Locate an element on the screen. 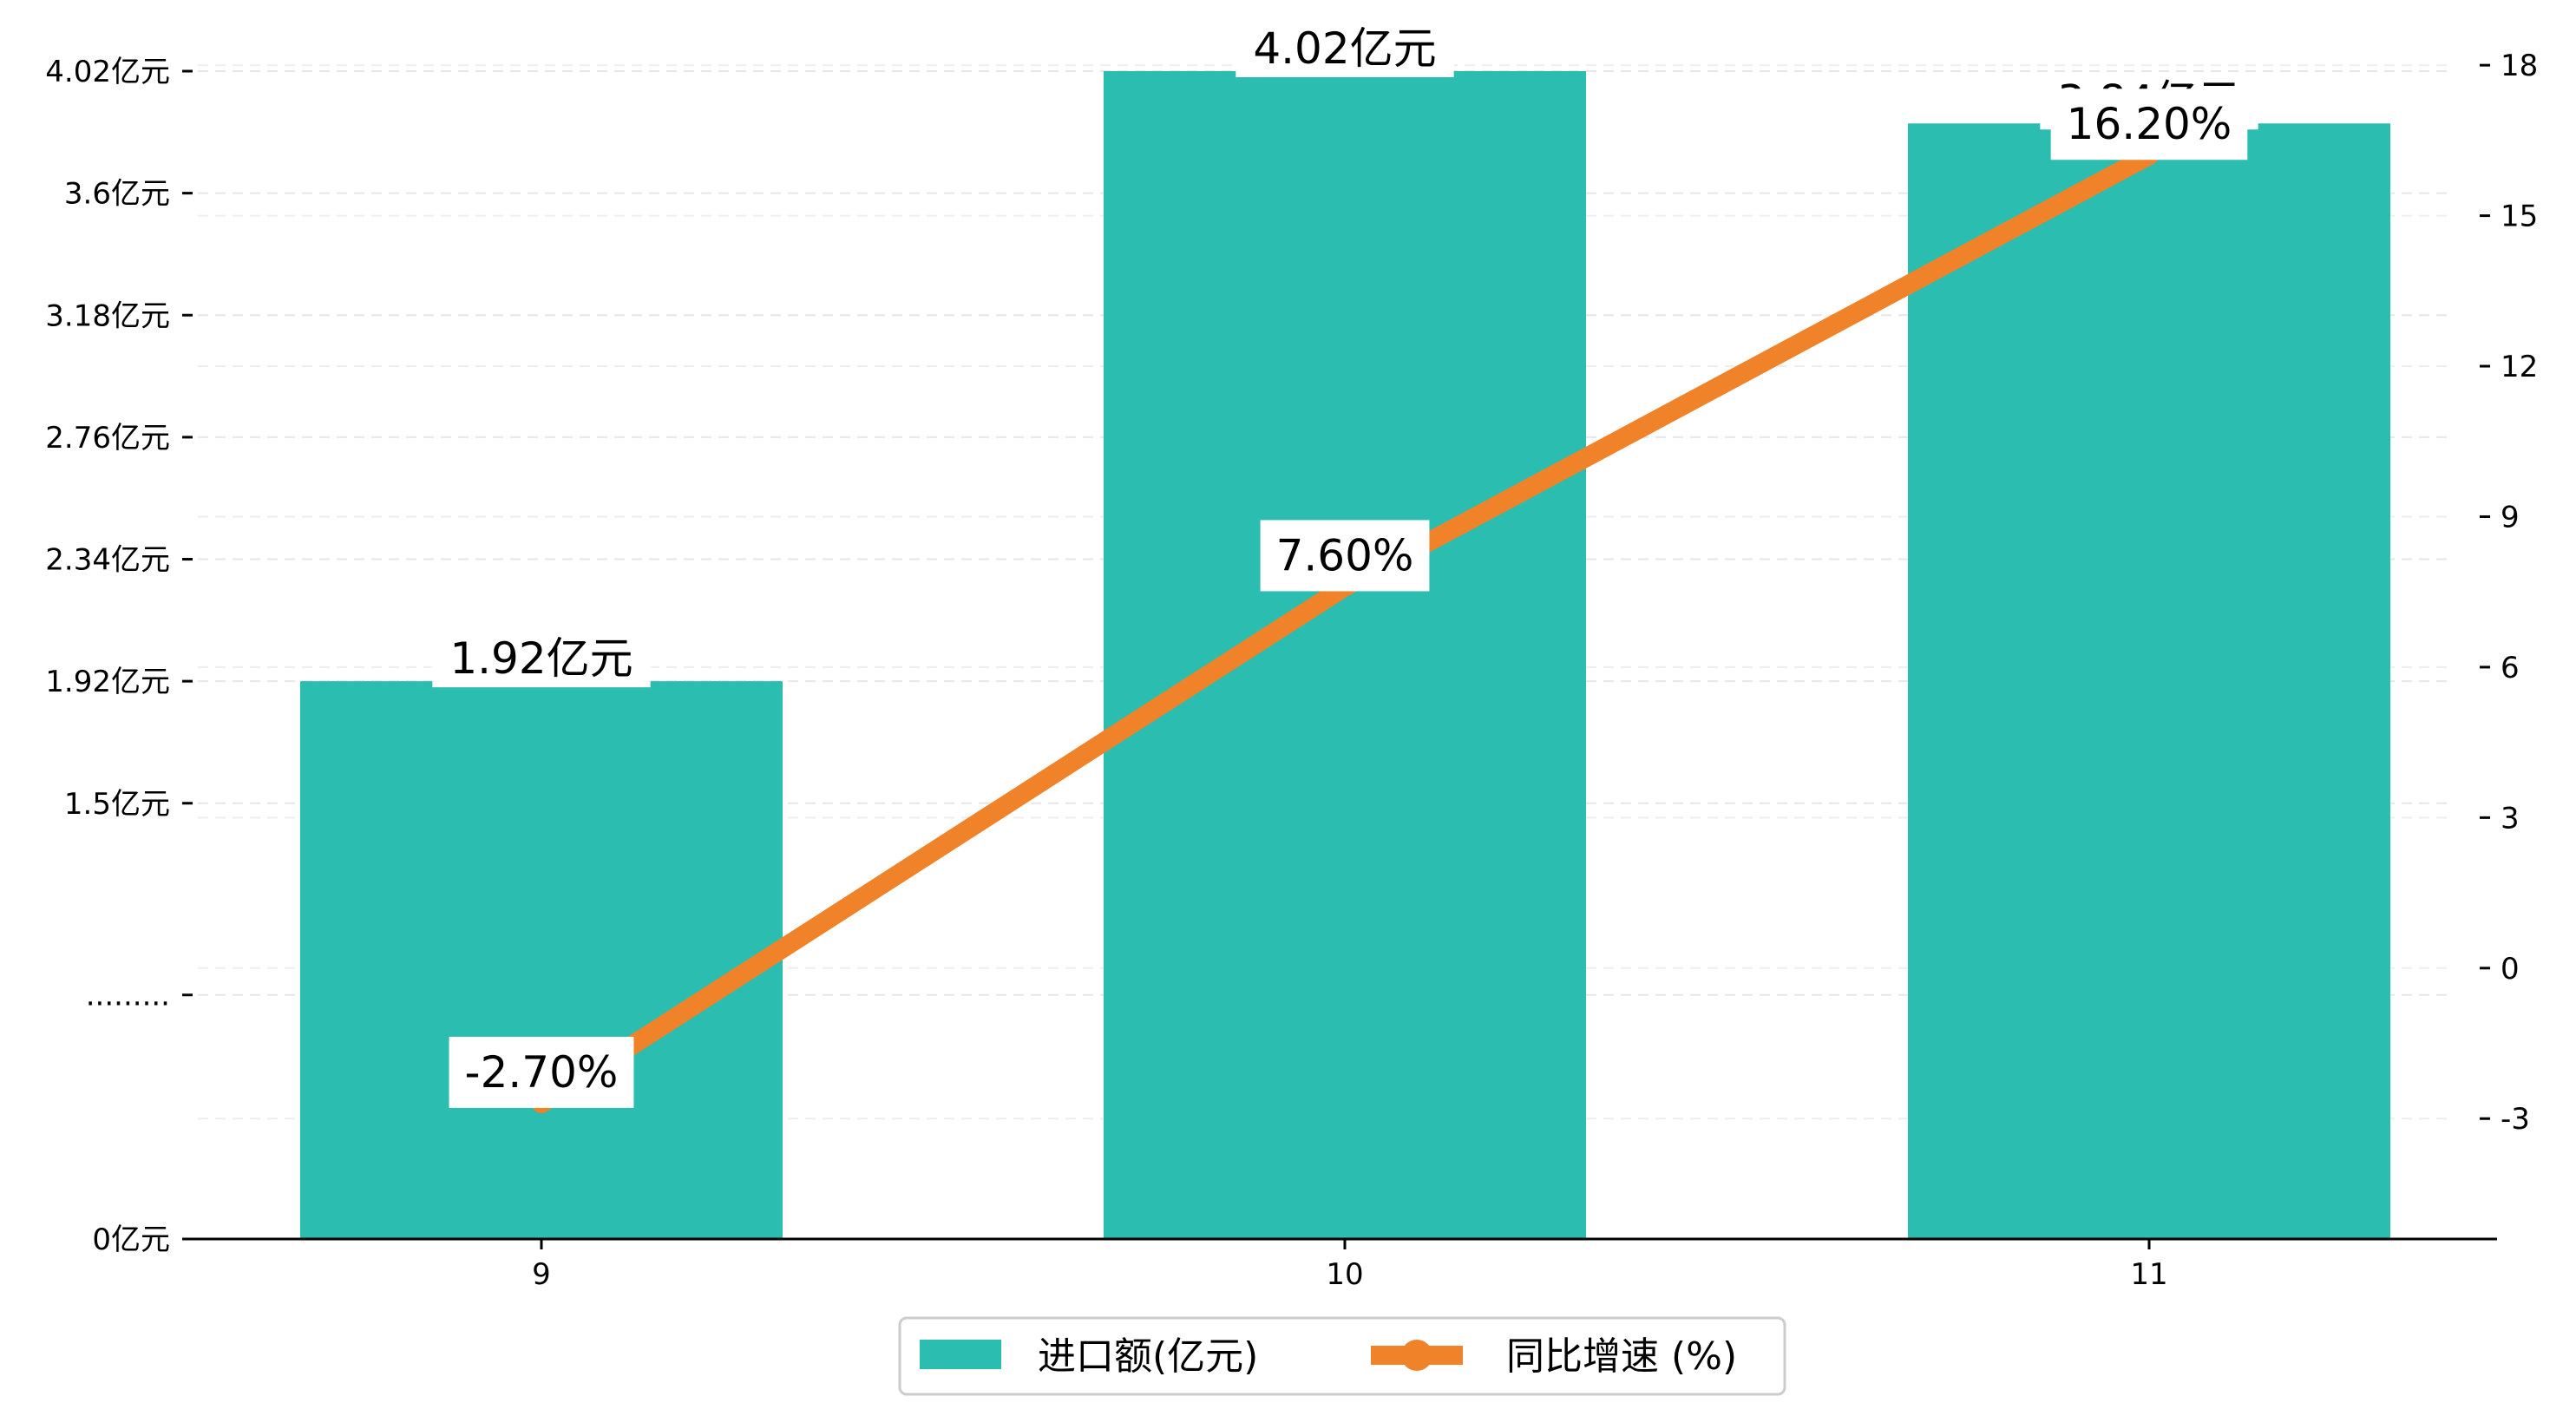 This screenshot has width=2576, height=1416. growth-label-11-box is located at coordinates (2149, 125).